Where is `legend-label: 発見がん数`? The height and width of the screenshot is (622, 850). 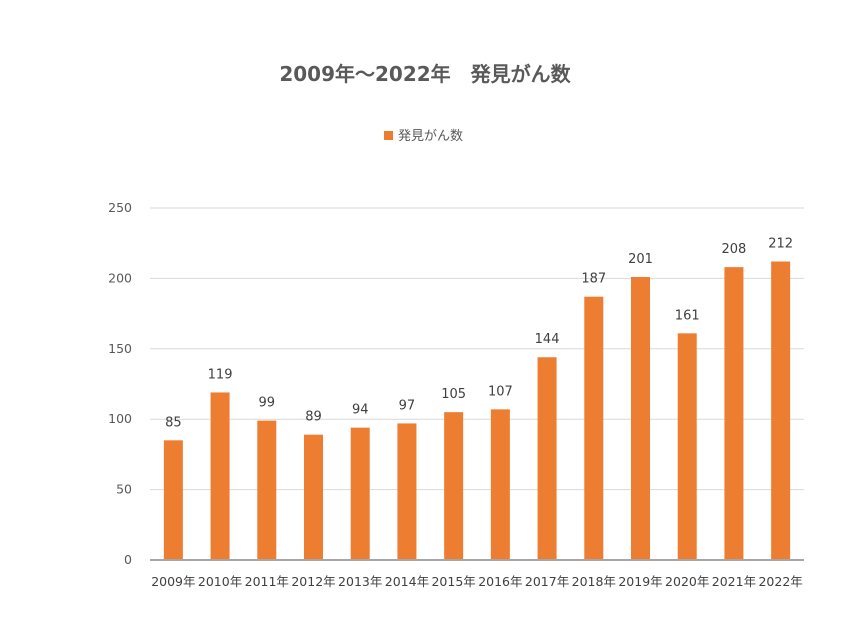
legend-label: 発見がん数 is located at coordinates (430, 136).